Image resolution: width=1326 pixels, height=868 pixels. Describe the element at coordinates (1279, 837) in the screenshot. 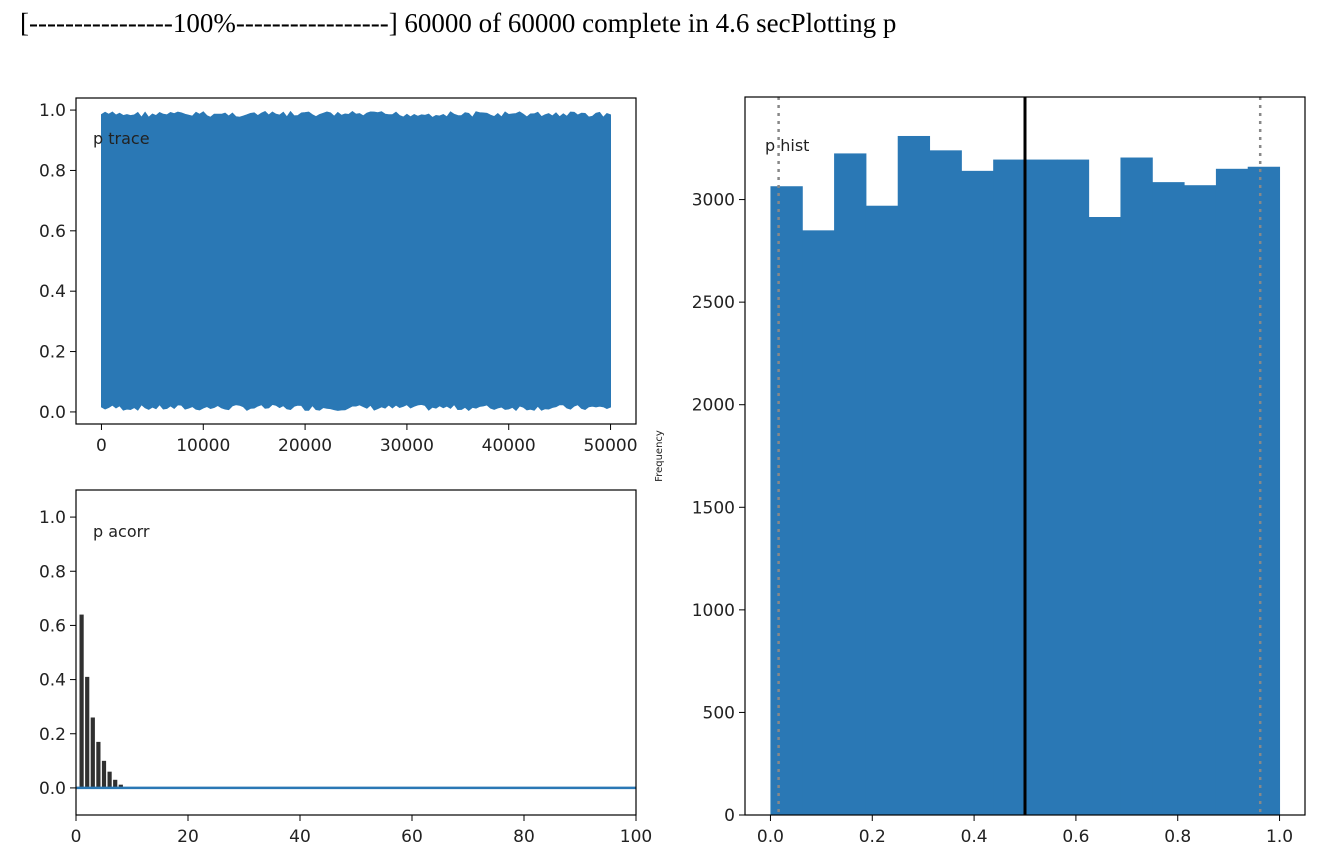

I see `hist-x-tick-label: 1.0` at that location.